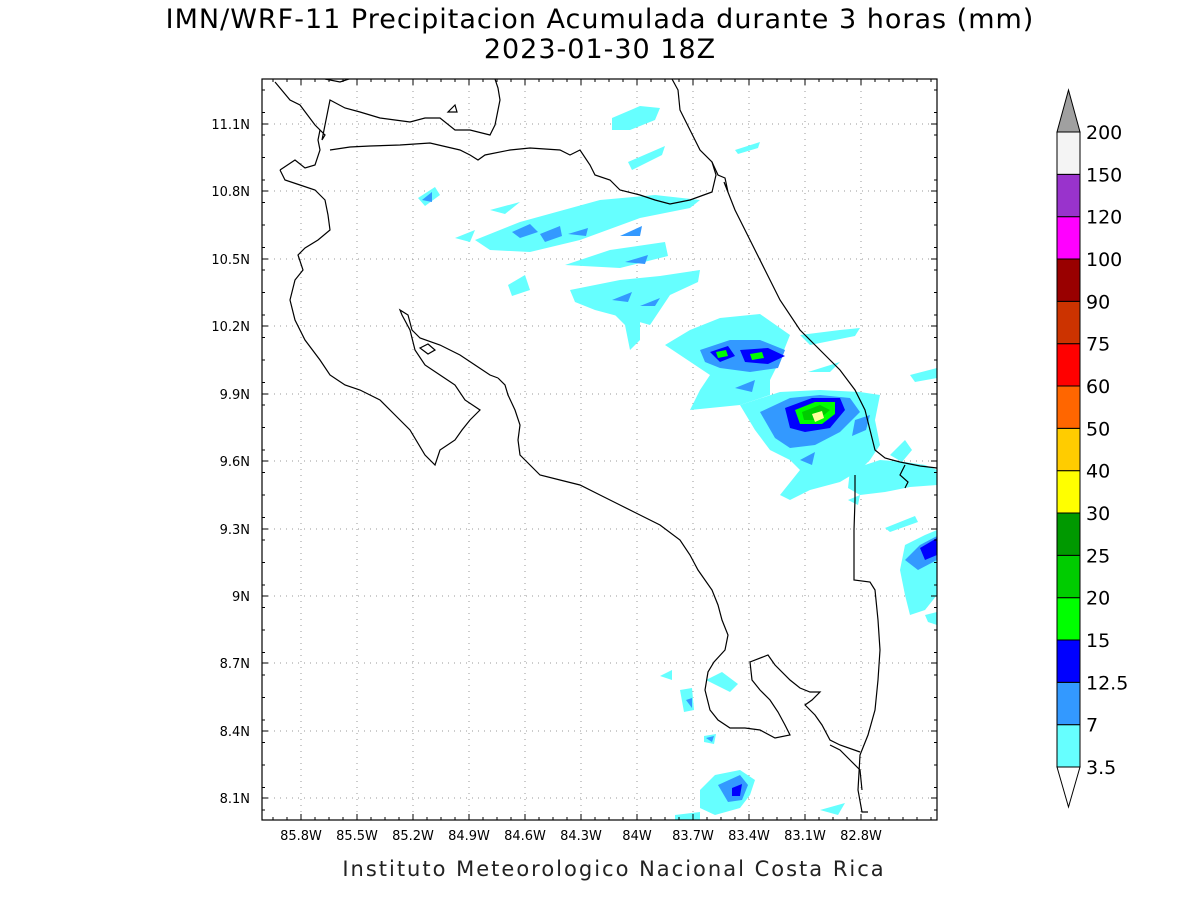  Describe the element at coordinates (230, 125) in the screenshot. I see `lat-tick-label: 11.1N` at that location.